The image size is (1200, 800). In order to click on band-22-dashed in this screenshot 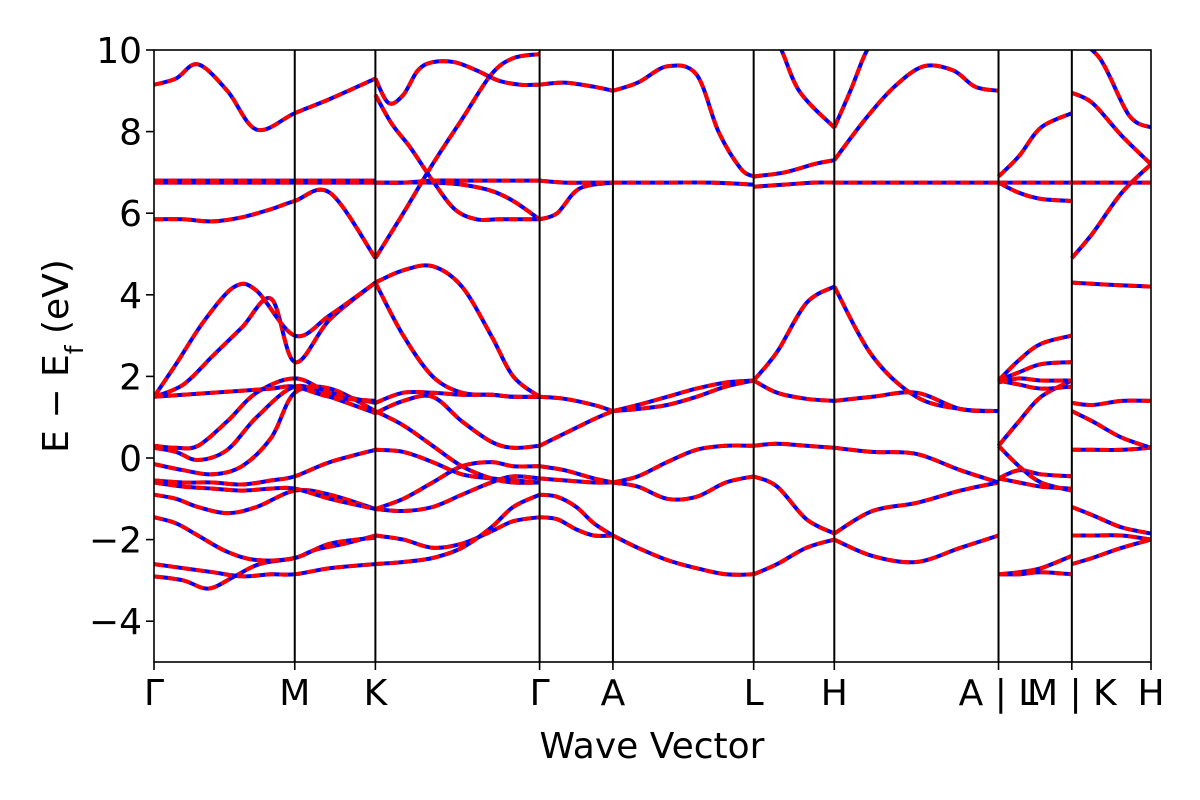, I will do `click(457, 421)`.